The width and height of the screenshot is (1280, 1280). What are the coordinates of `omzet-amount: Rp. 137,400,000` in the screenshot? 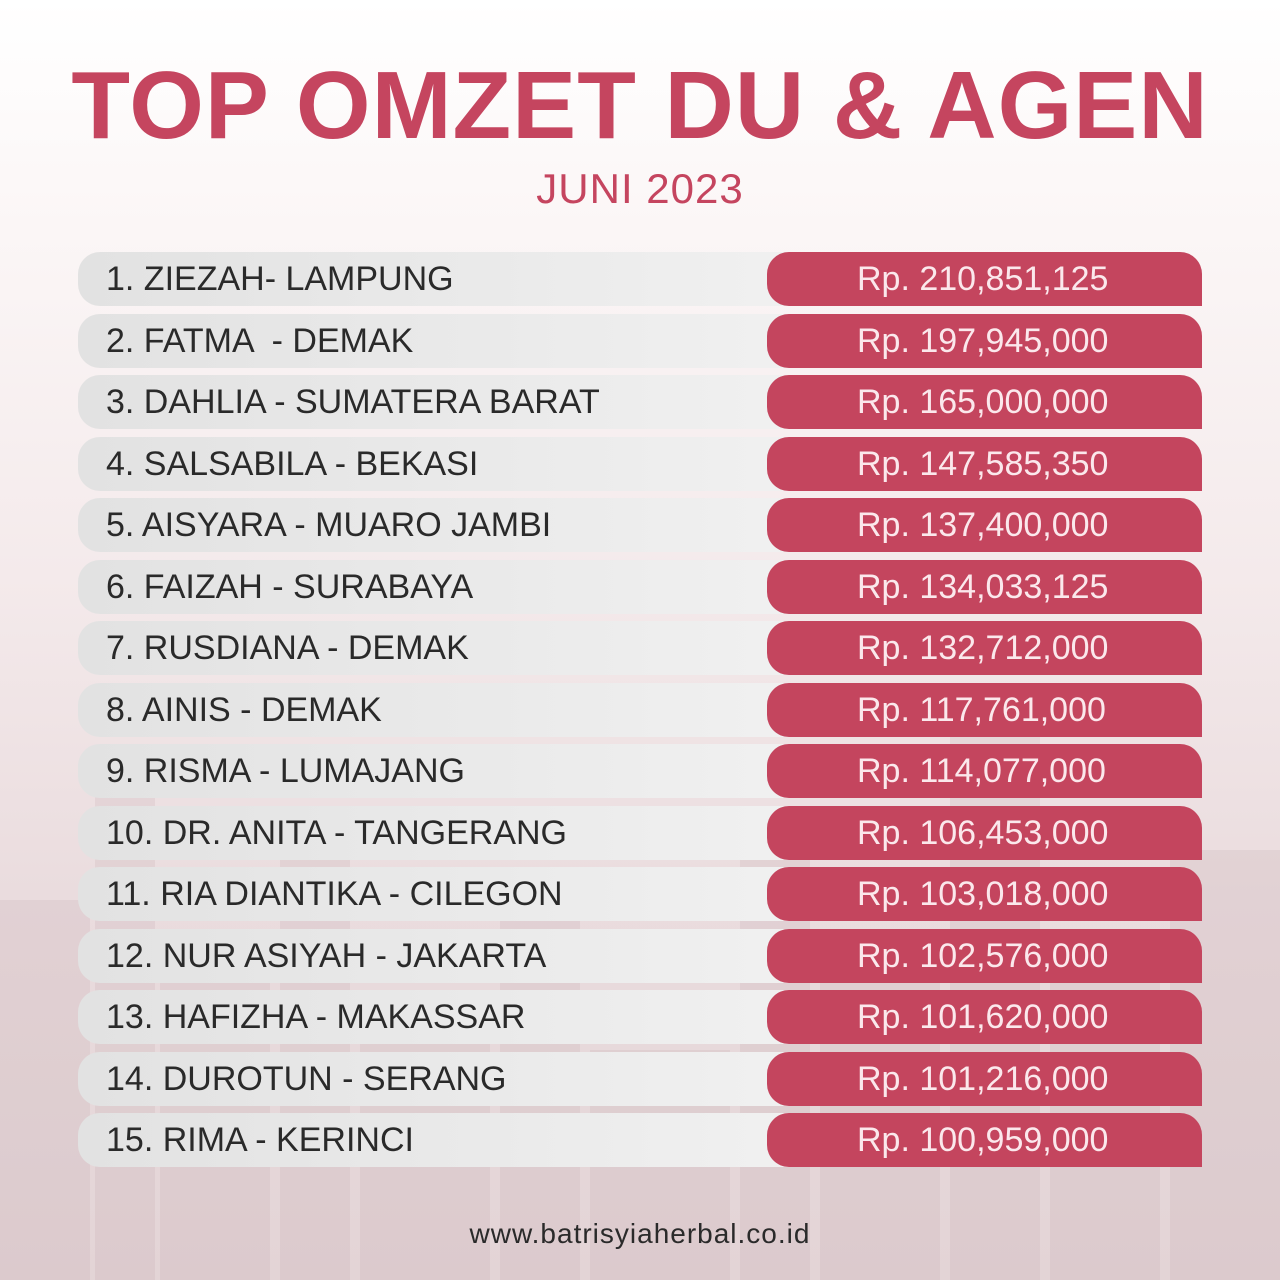 It's located at (983, 525).